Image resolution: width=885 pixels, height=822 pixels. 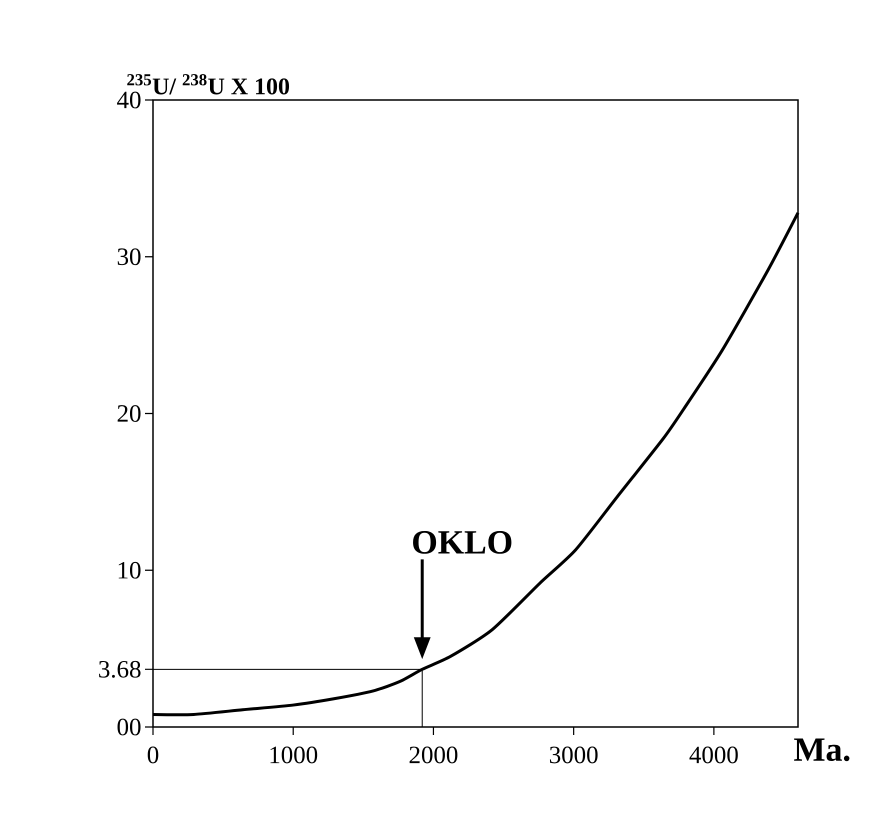 What do you see at coordinates (462, 542) in the screenshot?
I see `annotation: OKLO` at bounding box center [462, 542].